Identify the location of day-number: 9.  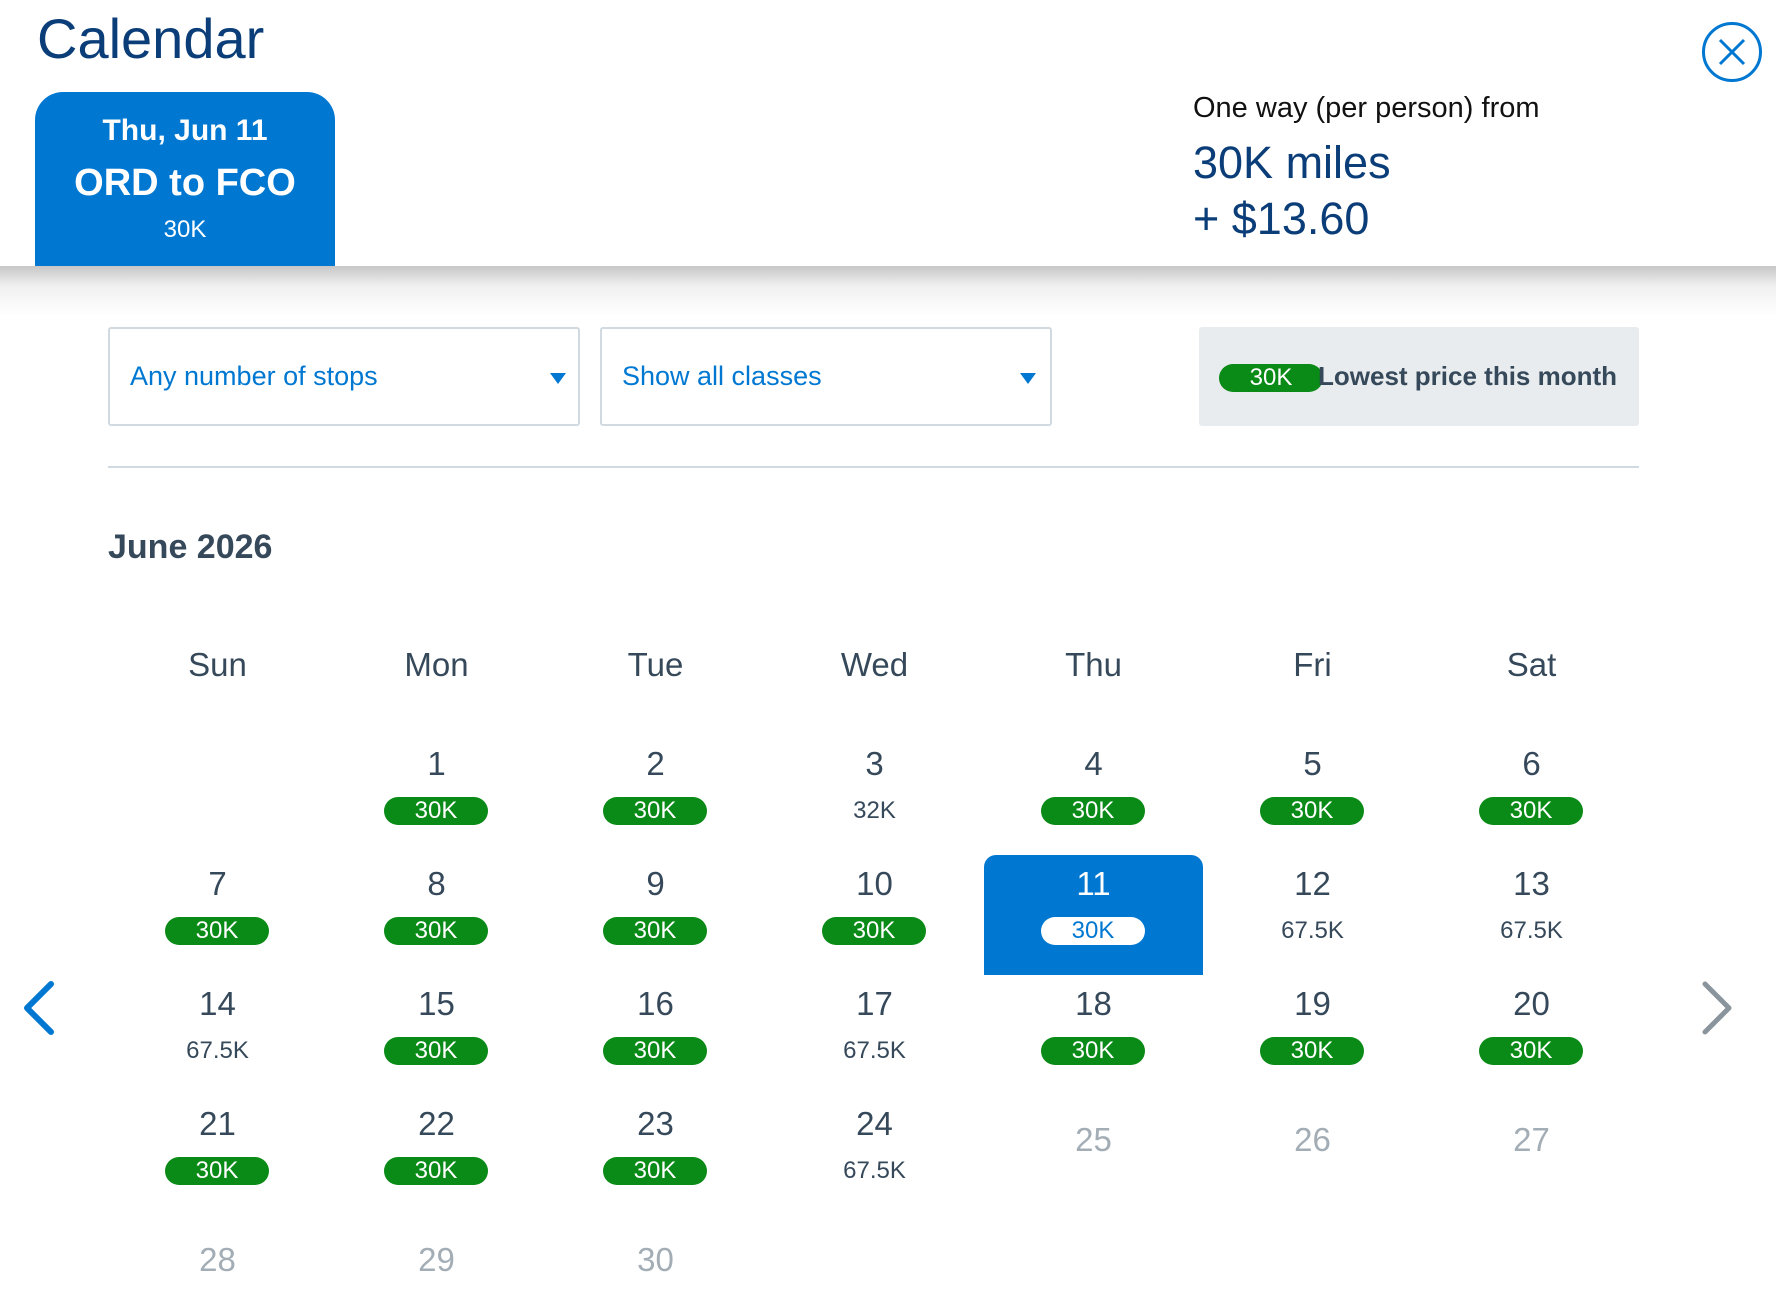
(655, 883).